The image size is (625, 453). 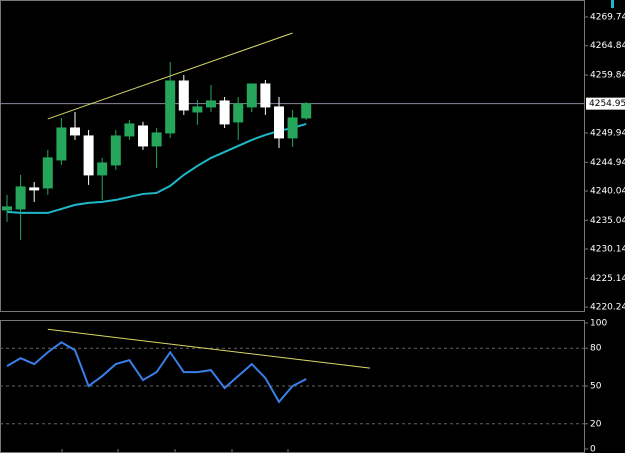 What do you see at coordinates (156, 168) in the screenshot?
I see `moving-average` at bounding box center [156, 168].